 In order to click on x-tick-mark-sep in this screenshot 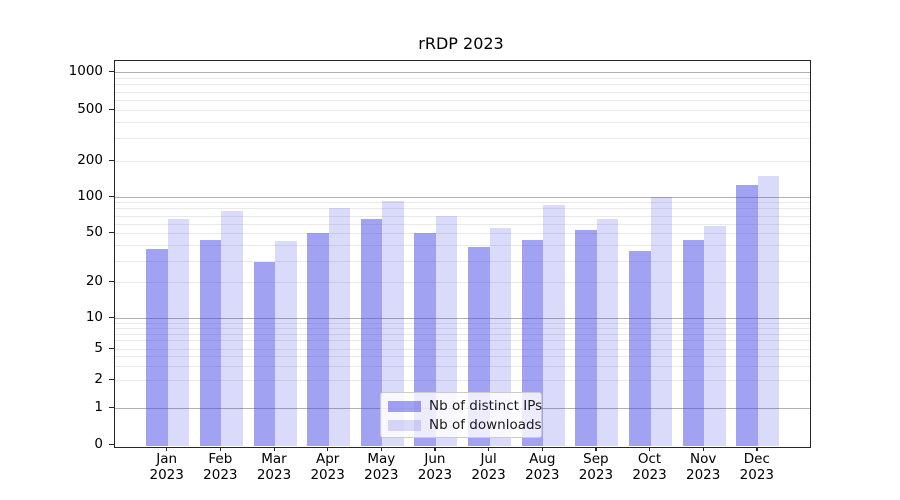, I will do `click(596, 448)`.